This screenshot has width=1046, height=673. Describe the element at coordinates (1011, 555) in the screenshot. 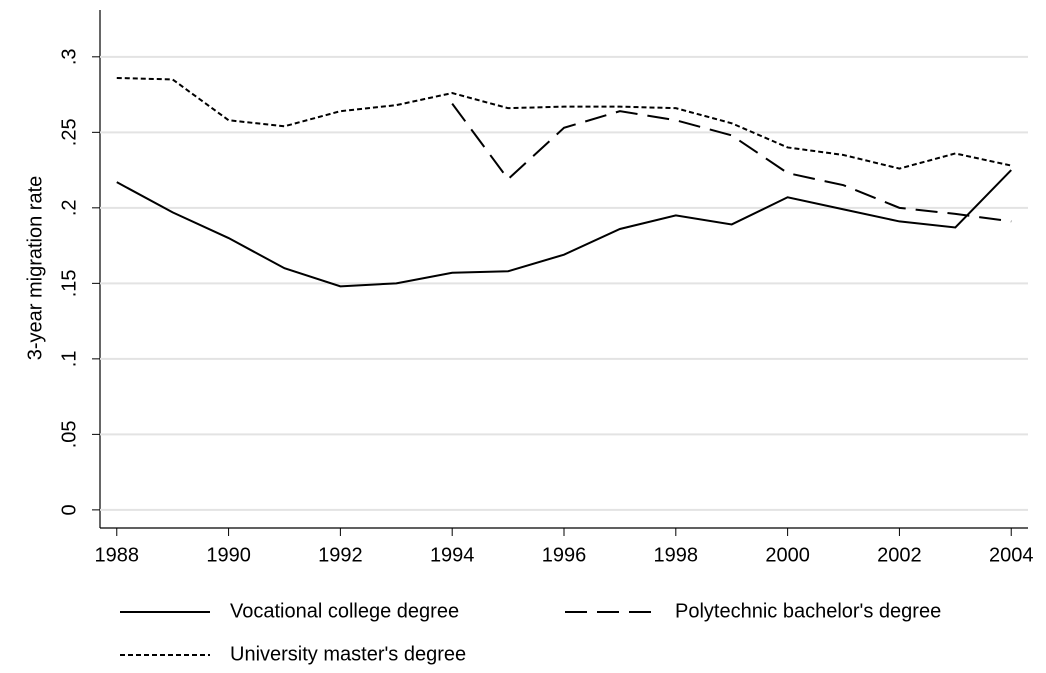

I see `x-tick-label: 2004` at that location.